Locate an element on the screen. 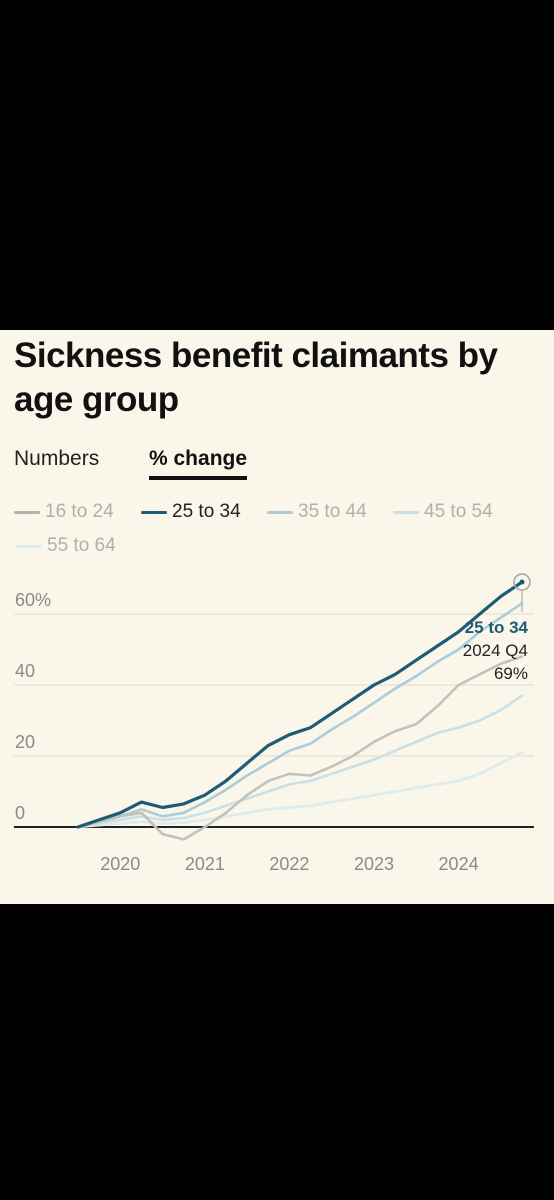 The image size is (554, 1200). legend-label-35-44: 35 to 44 is located at coordinates (332, 511).